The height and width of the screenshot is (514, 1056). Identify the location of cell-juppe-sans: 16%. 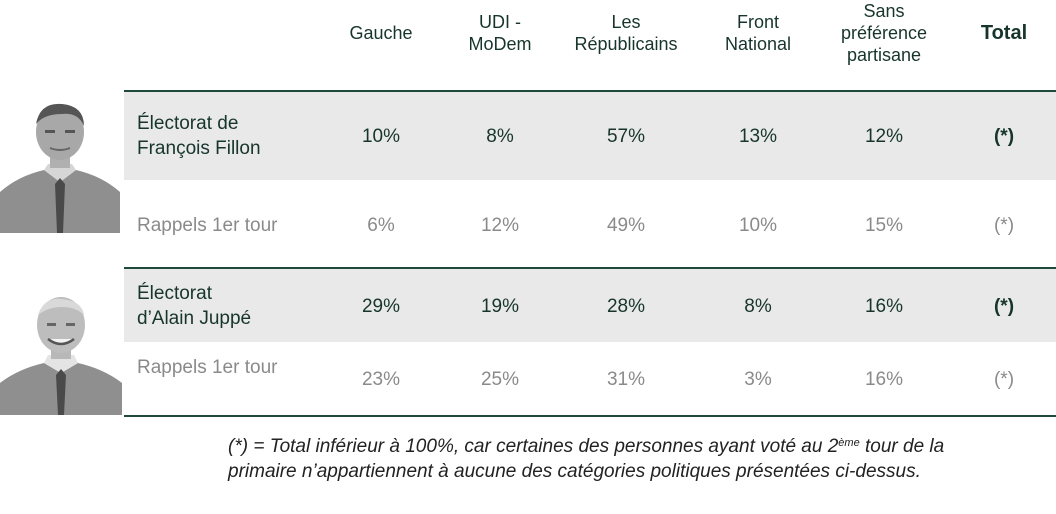
(884, 306).